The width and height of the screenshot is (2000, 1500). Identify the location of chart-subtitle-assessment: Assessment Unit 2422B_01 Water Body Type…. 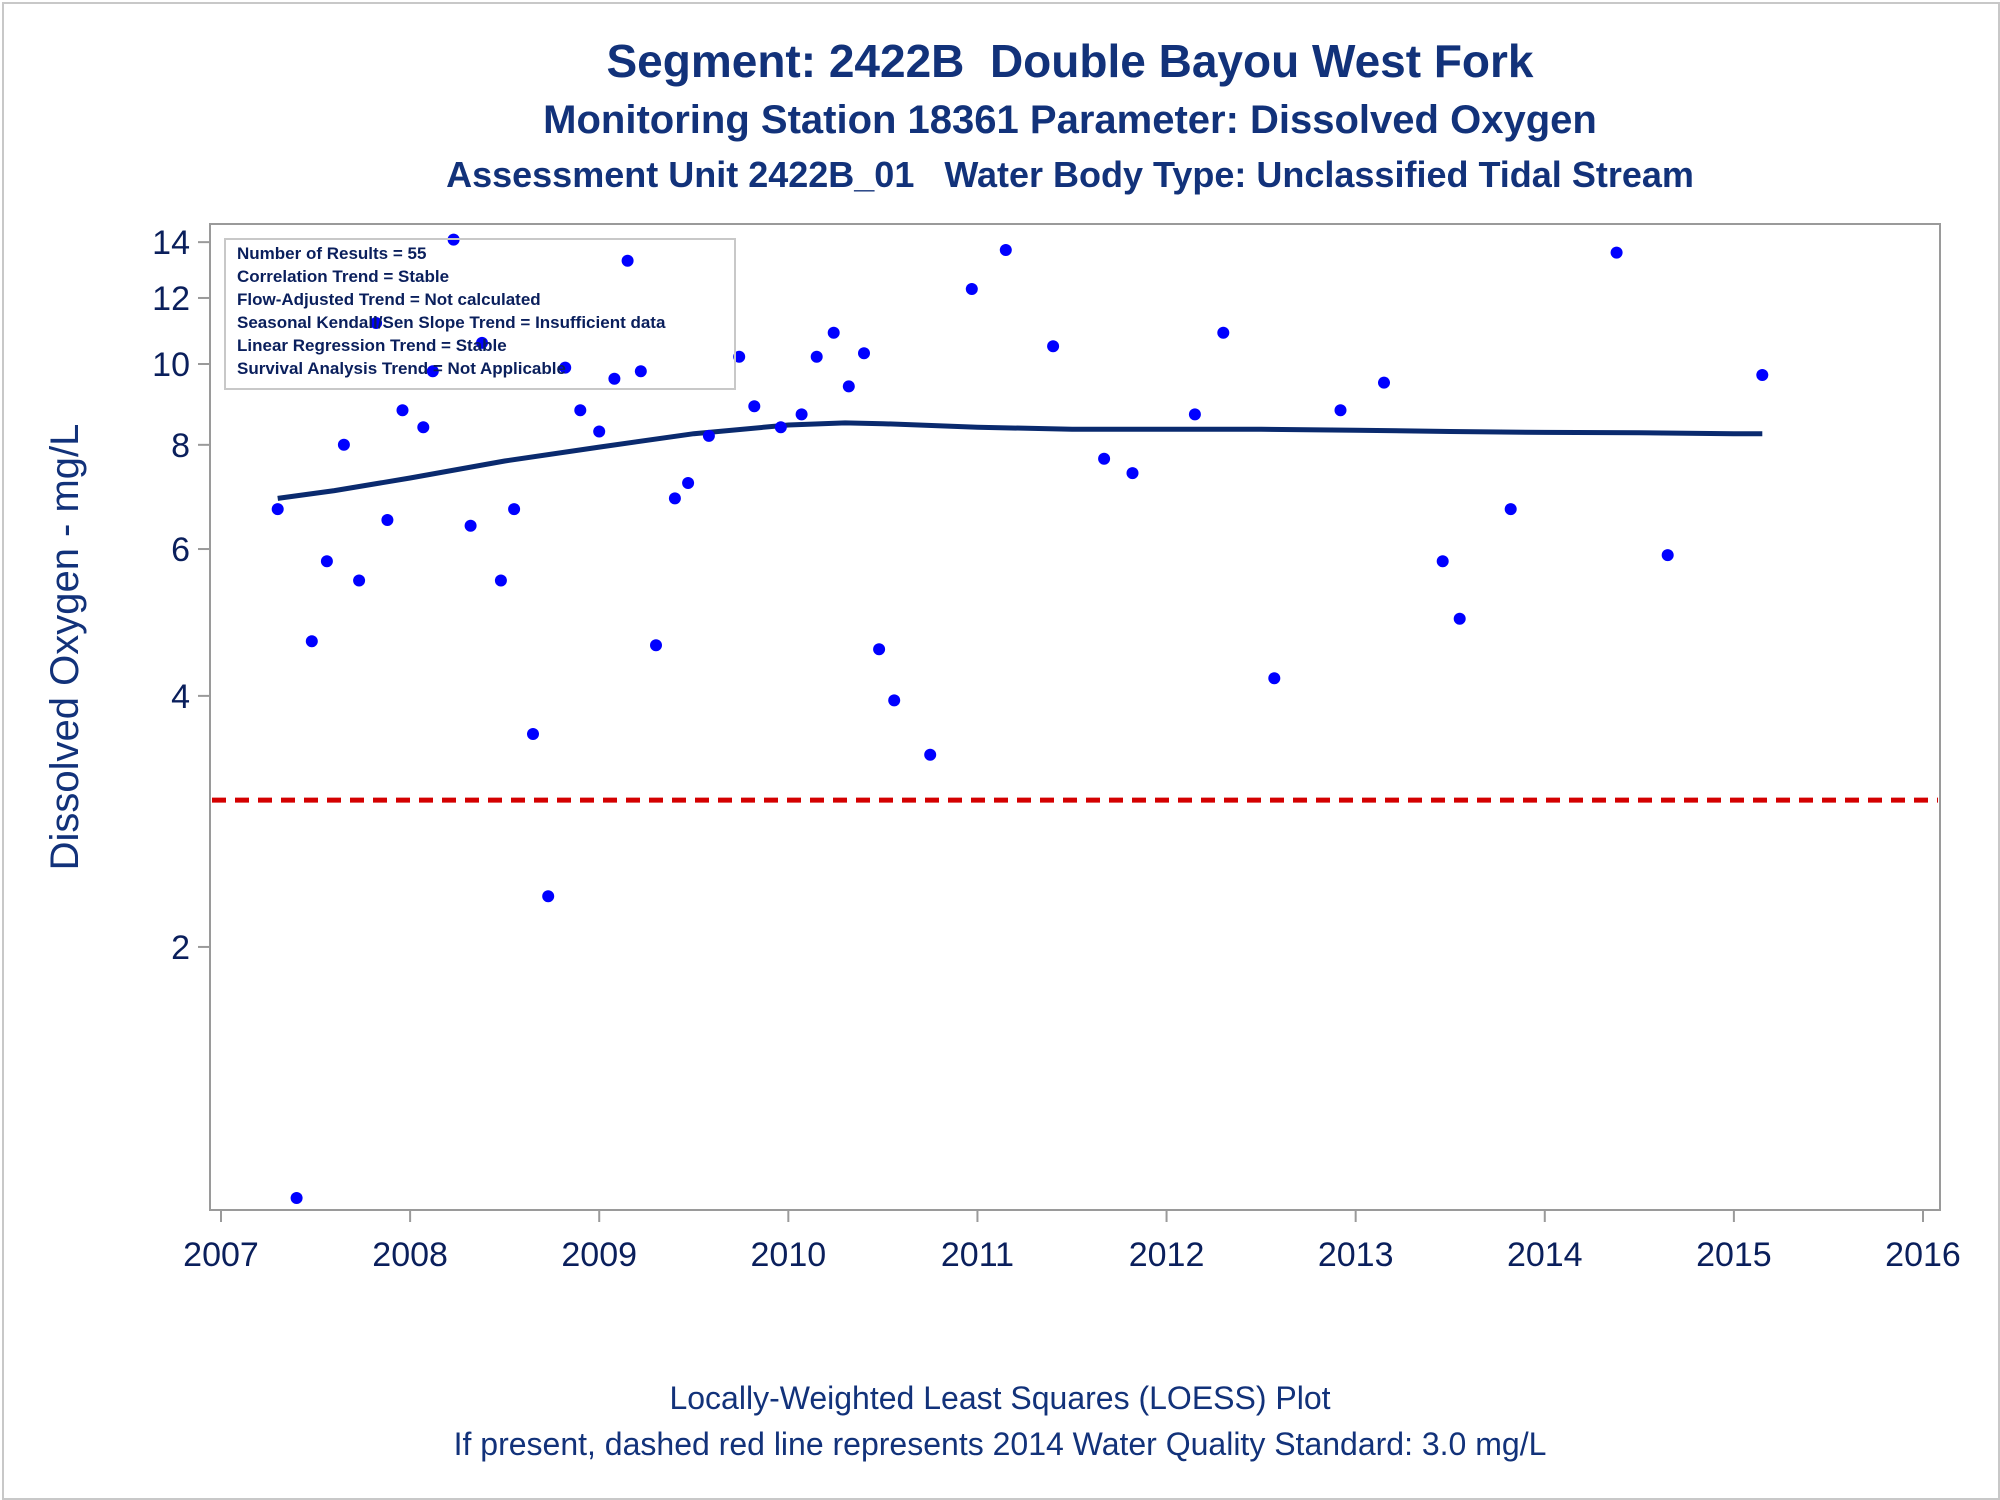
(1070, 174).